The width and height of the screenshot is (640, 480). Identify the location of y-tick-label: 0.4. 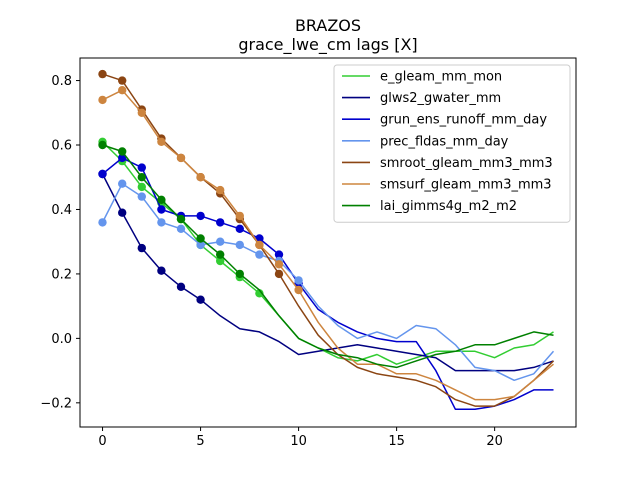
(61, 210).